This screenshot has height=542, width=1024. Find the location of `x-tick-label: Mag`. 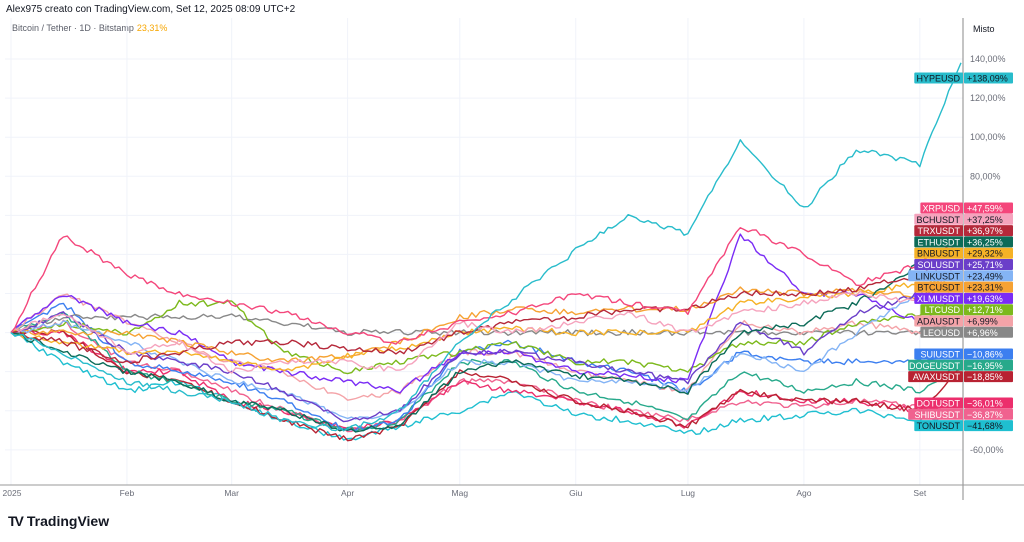

x-tick-label: Mag is located at coordinates (460, 493).